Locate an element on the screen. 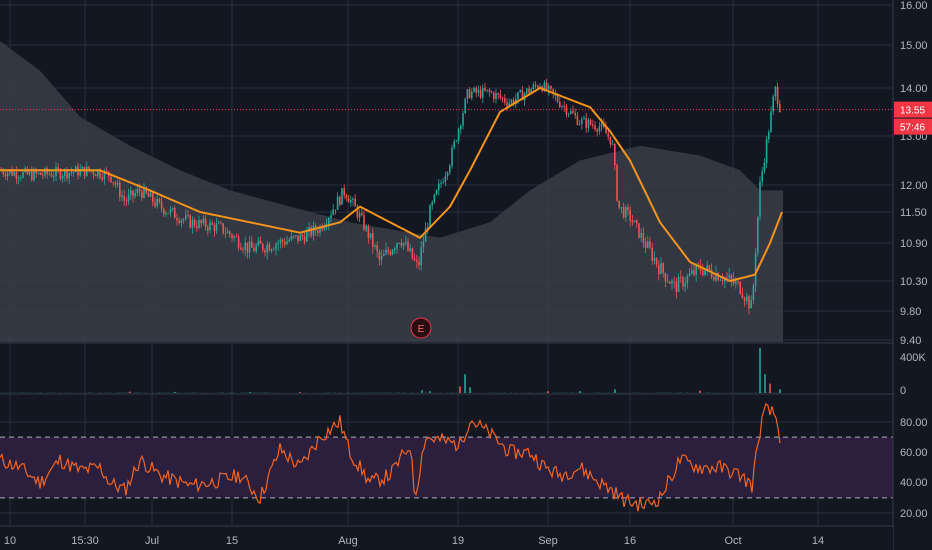 The height and width of the screenshot is (550, 932). time-tick-label: Aug is located at coordinates (348, 541).